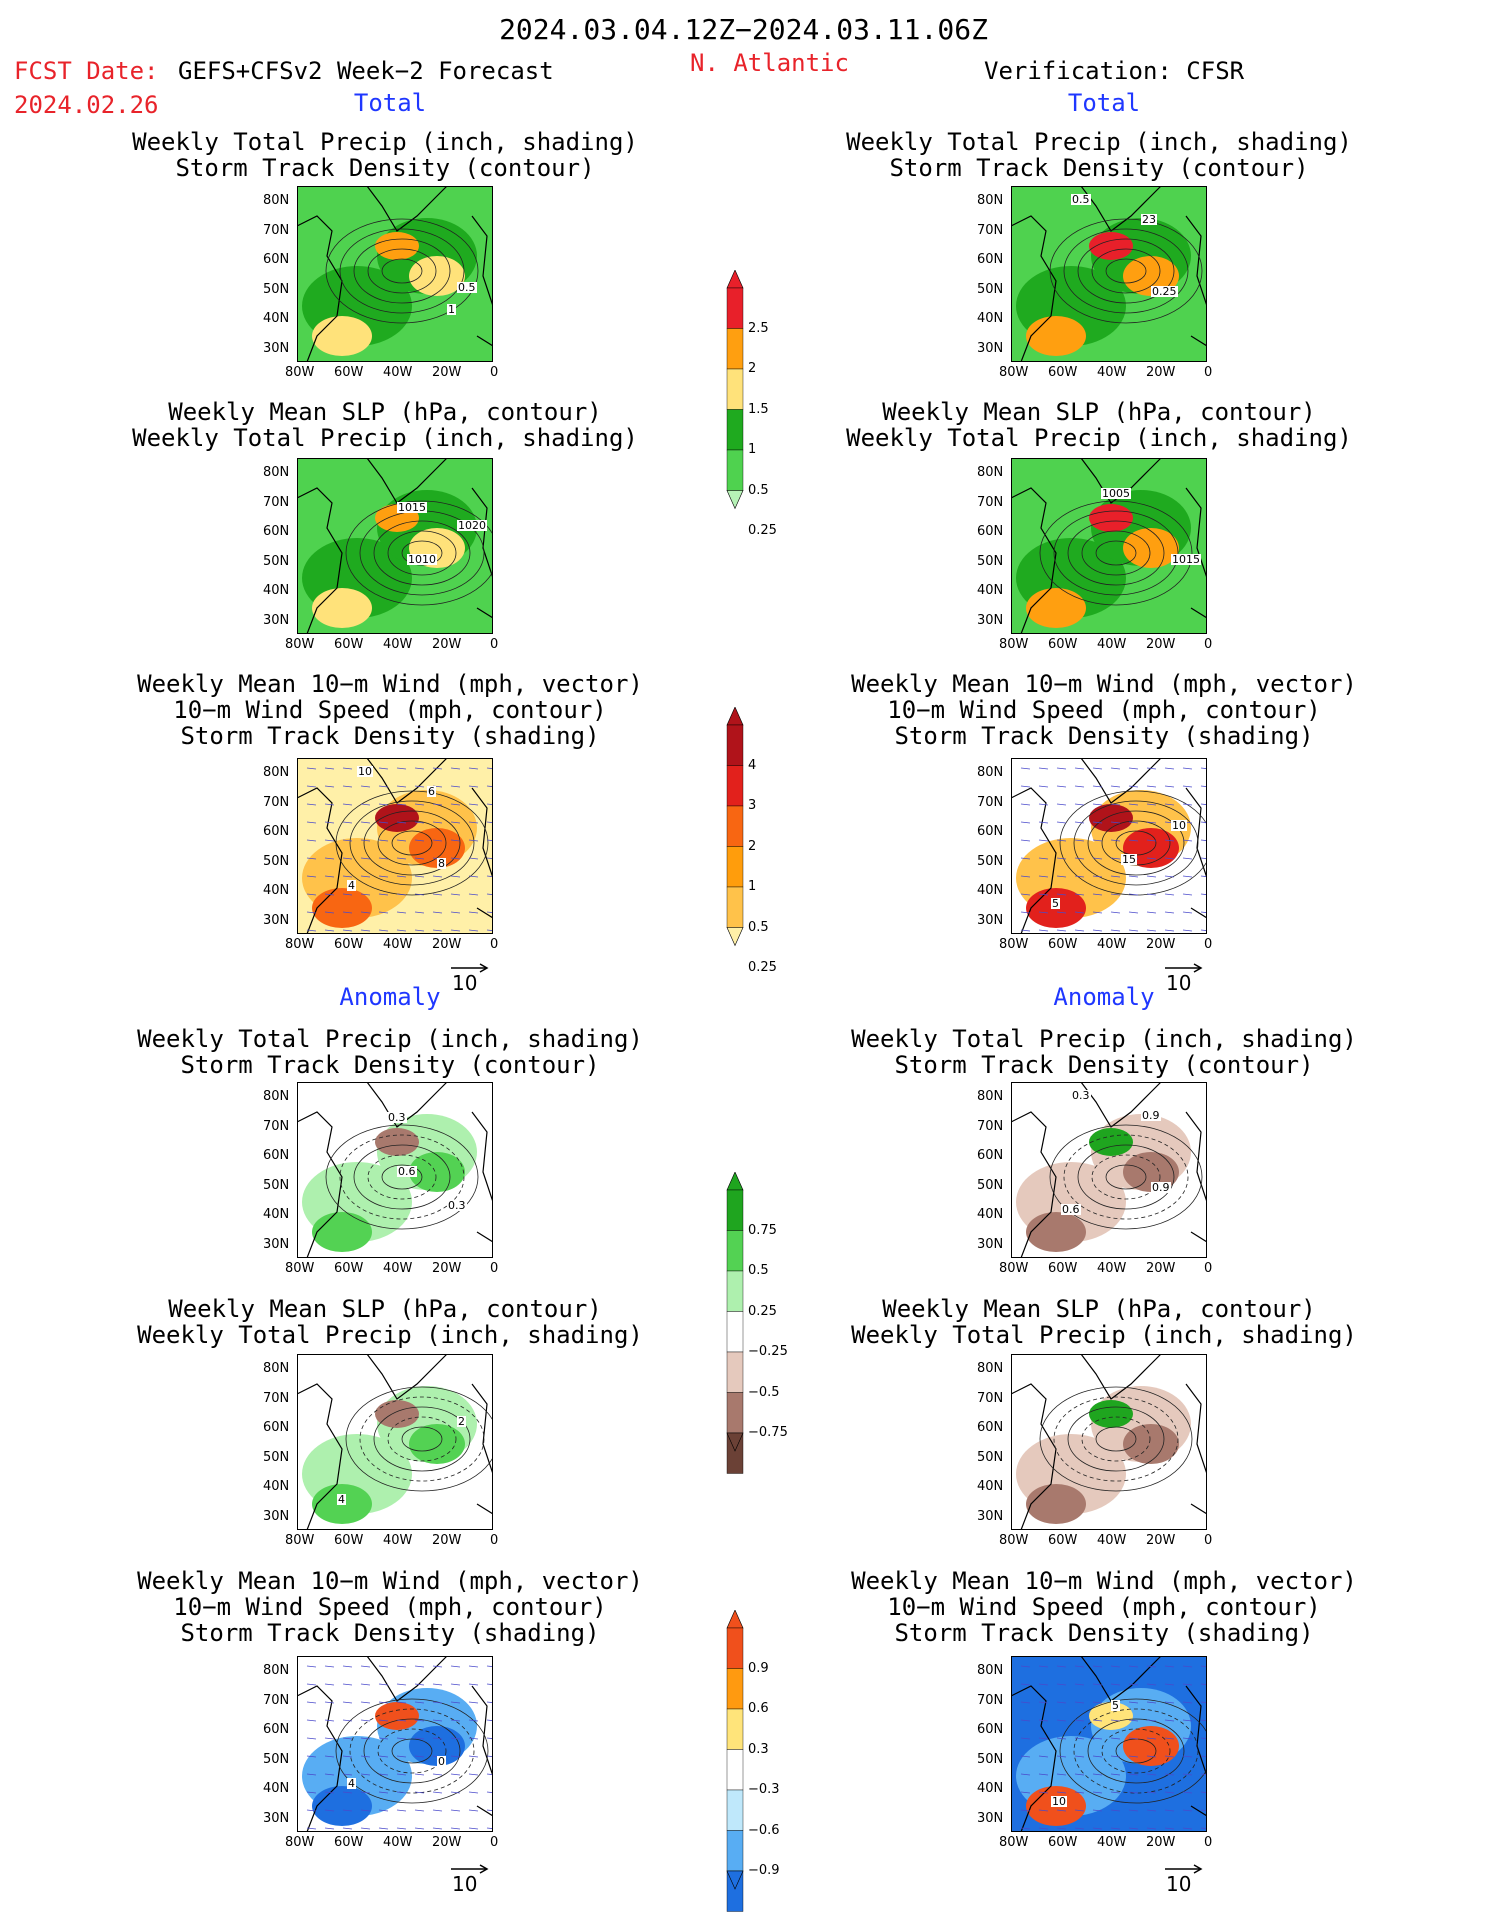 Image resolution: width=1487 pixels, height=1930 pixels. I want to click on colorbar-tick-label: 4, so click(752, 765).